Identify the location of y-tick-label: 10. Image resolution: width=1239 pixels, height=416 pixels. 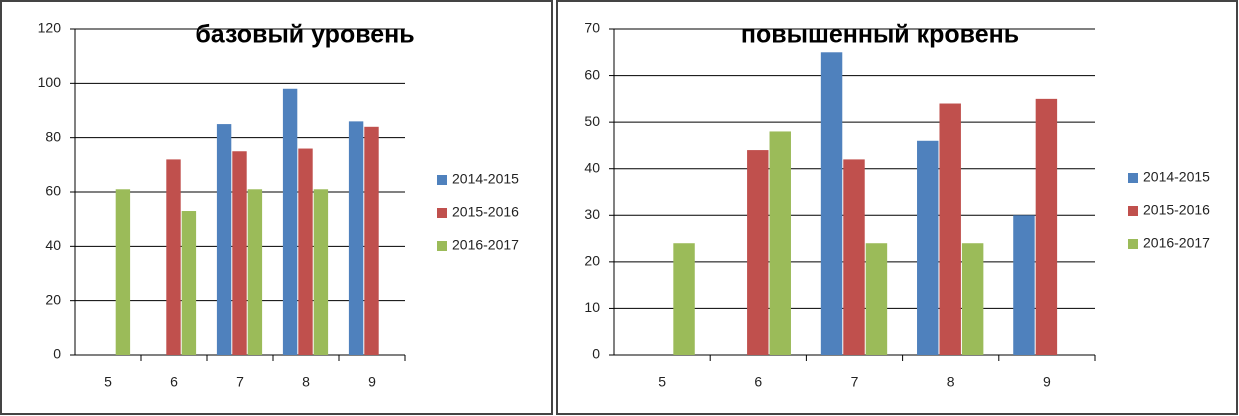
(592, 307).